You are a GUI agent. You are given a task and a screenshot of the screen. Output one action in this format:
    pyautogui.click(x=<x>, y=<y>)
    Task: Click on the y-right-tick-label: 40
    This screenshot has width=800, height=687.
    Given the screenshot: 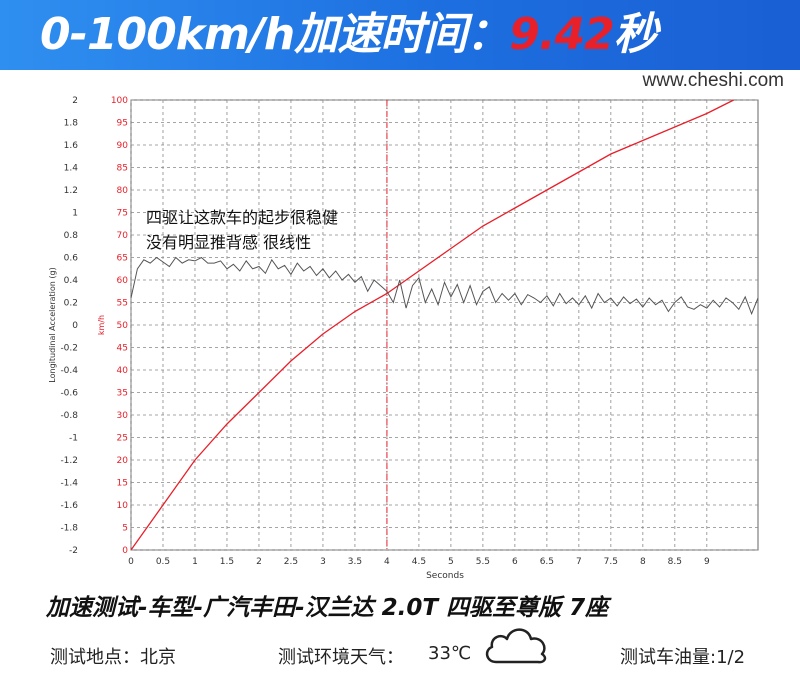 What is the action you would take?
    pyautogui.click(x=123, y=371)
    